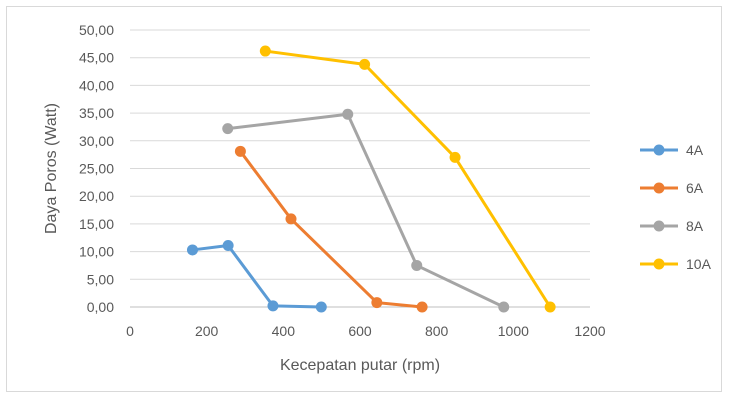  What do you see at coordinates (695, 188) in the screenshot?
I see `legend-label: 6A` at bounding box center [695, 188].